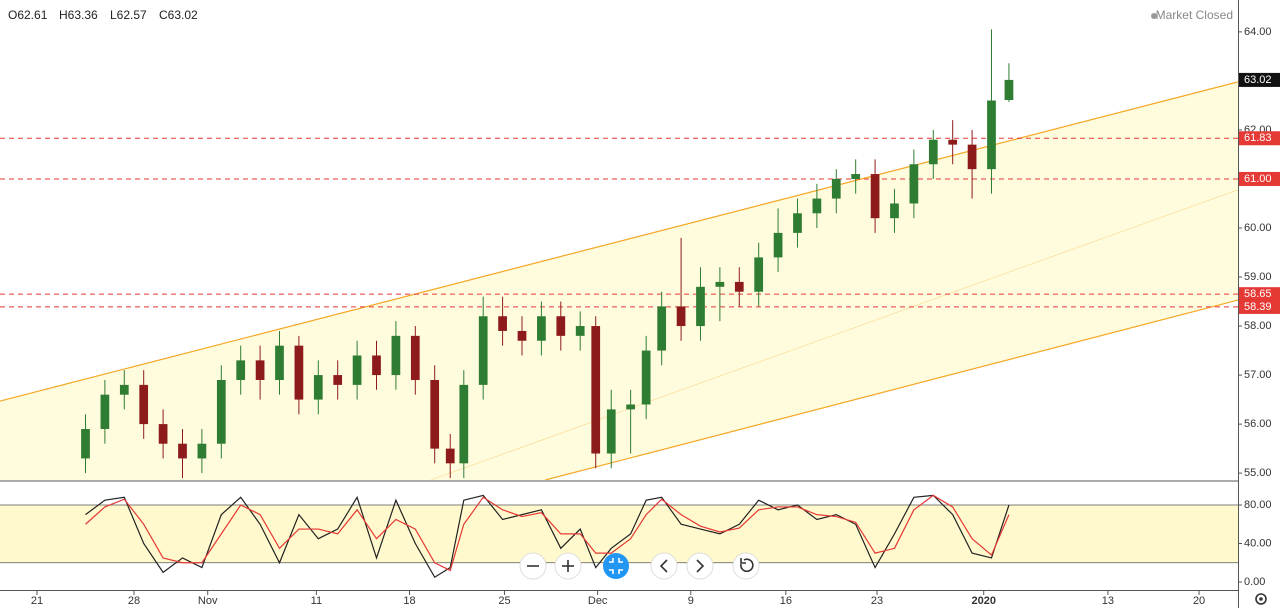 Image resolution: width=1280 pixels, height=608 pixels. Describe the element at coordinates (877, 601) in the screenshot. I see `x-tick-label: 23` at that location.